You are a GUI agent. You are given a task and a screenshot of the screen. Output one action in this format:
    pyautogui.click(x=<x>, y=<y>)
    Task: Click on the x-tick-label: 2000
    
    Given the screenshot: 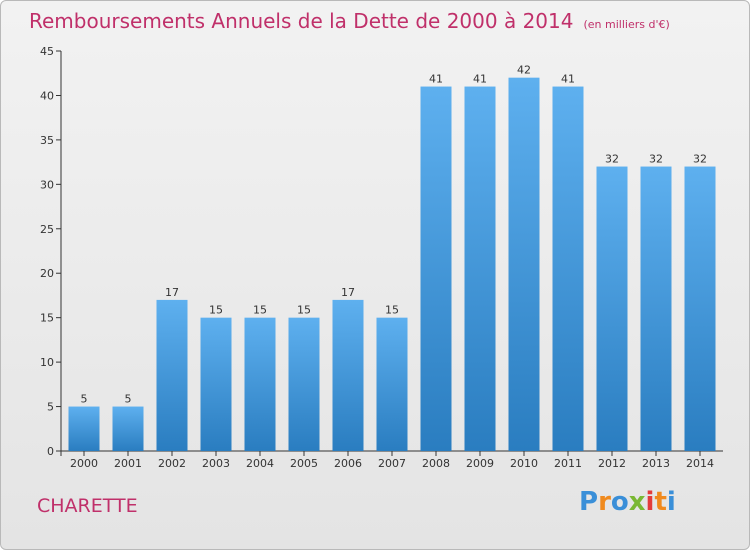 What is the action you would take?
    pyautogui.click(x=84, y=463)
    